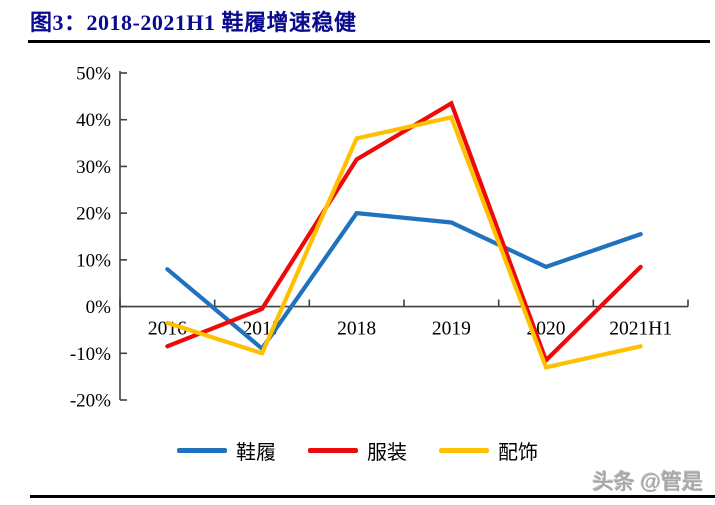 Image resolution: width=715 pixels, height=505 pixels. Describe the element at coordinates (99, 307) in the screenshot. I see `y-tick-label: 0%` at that location.